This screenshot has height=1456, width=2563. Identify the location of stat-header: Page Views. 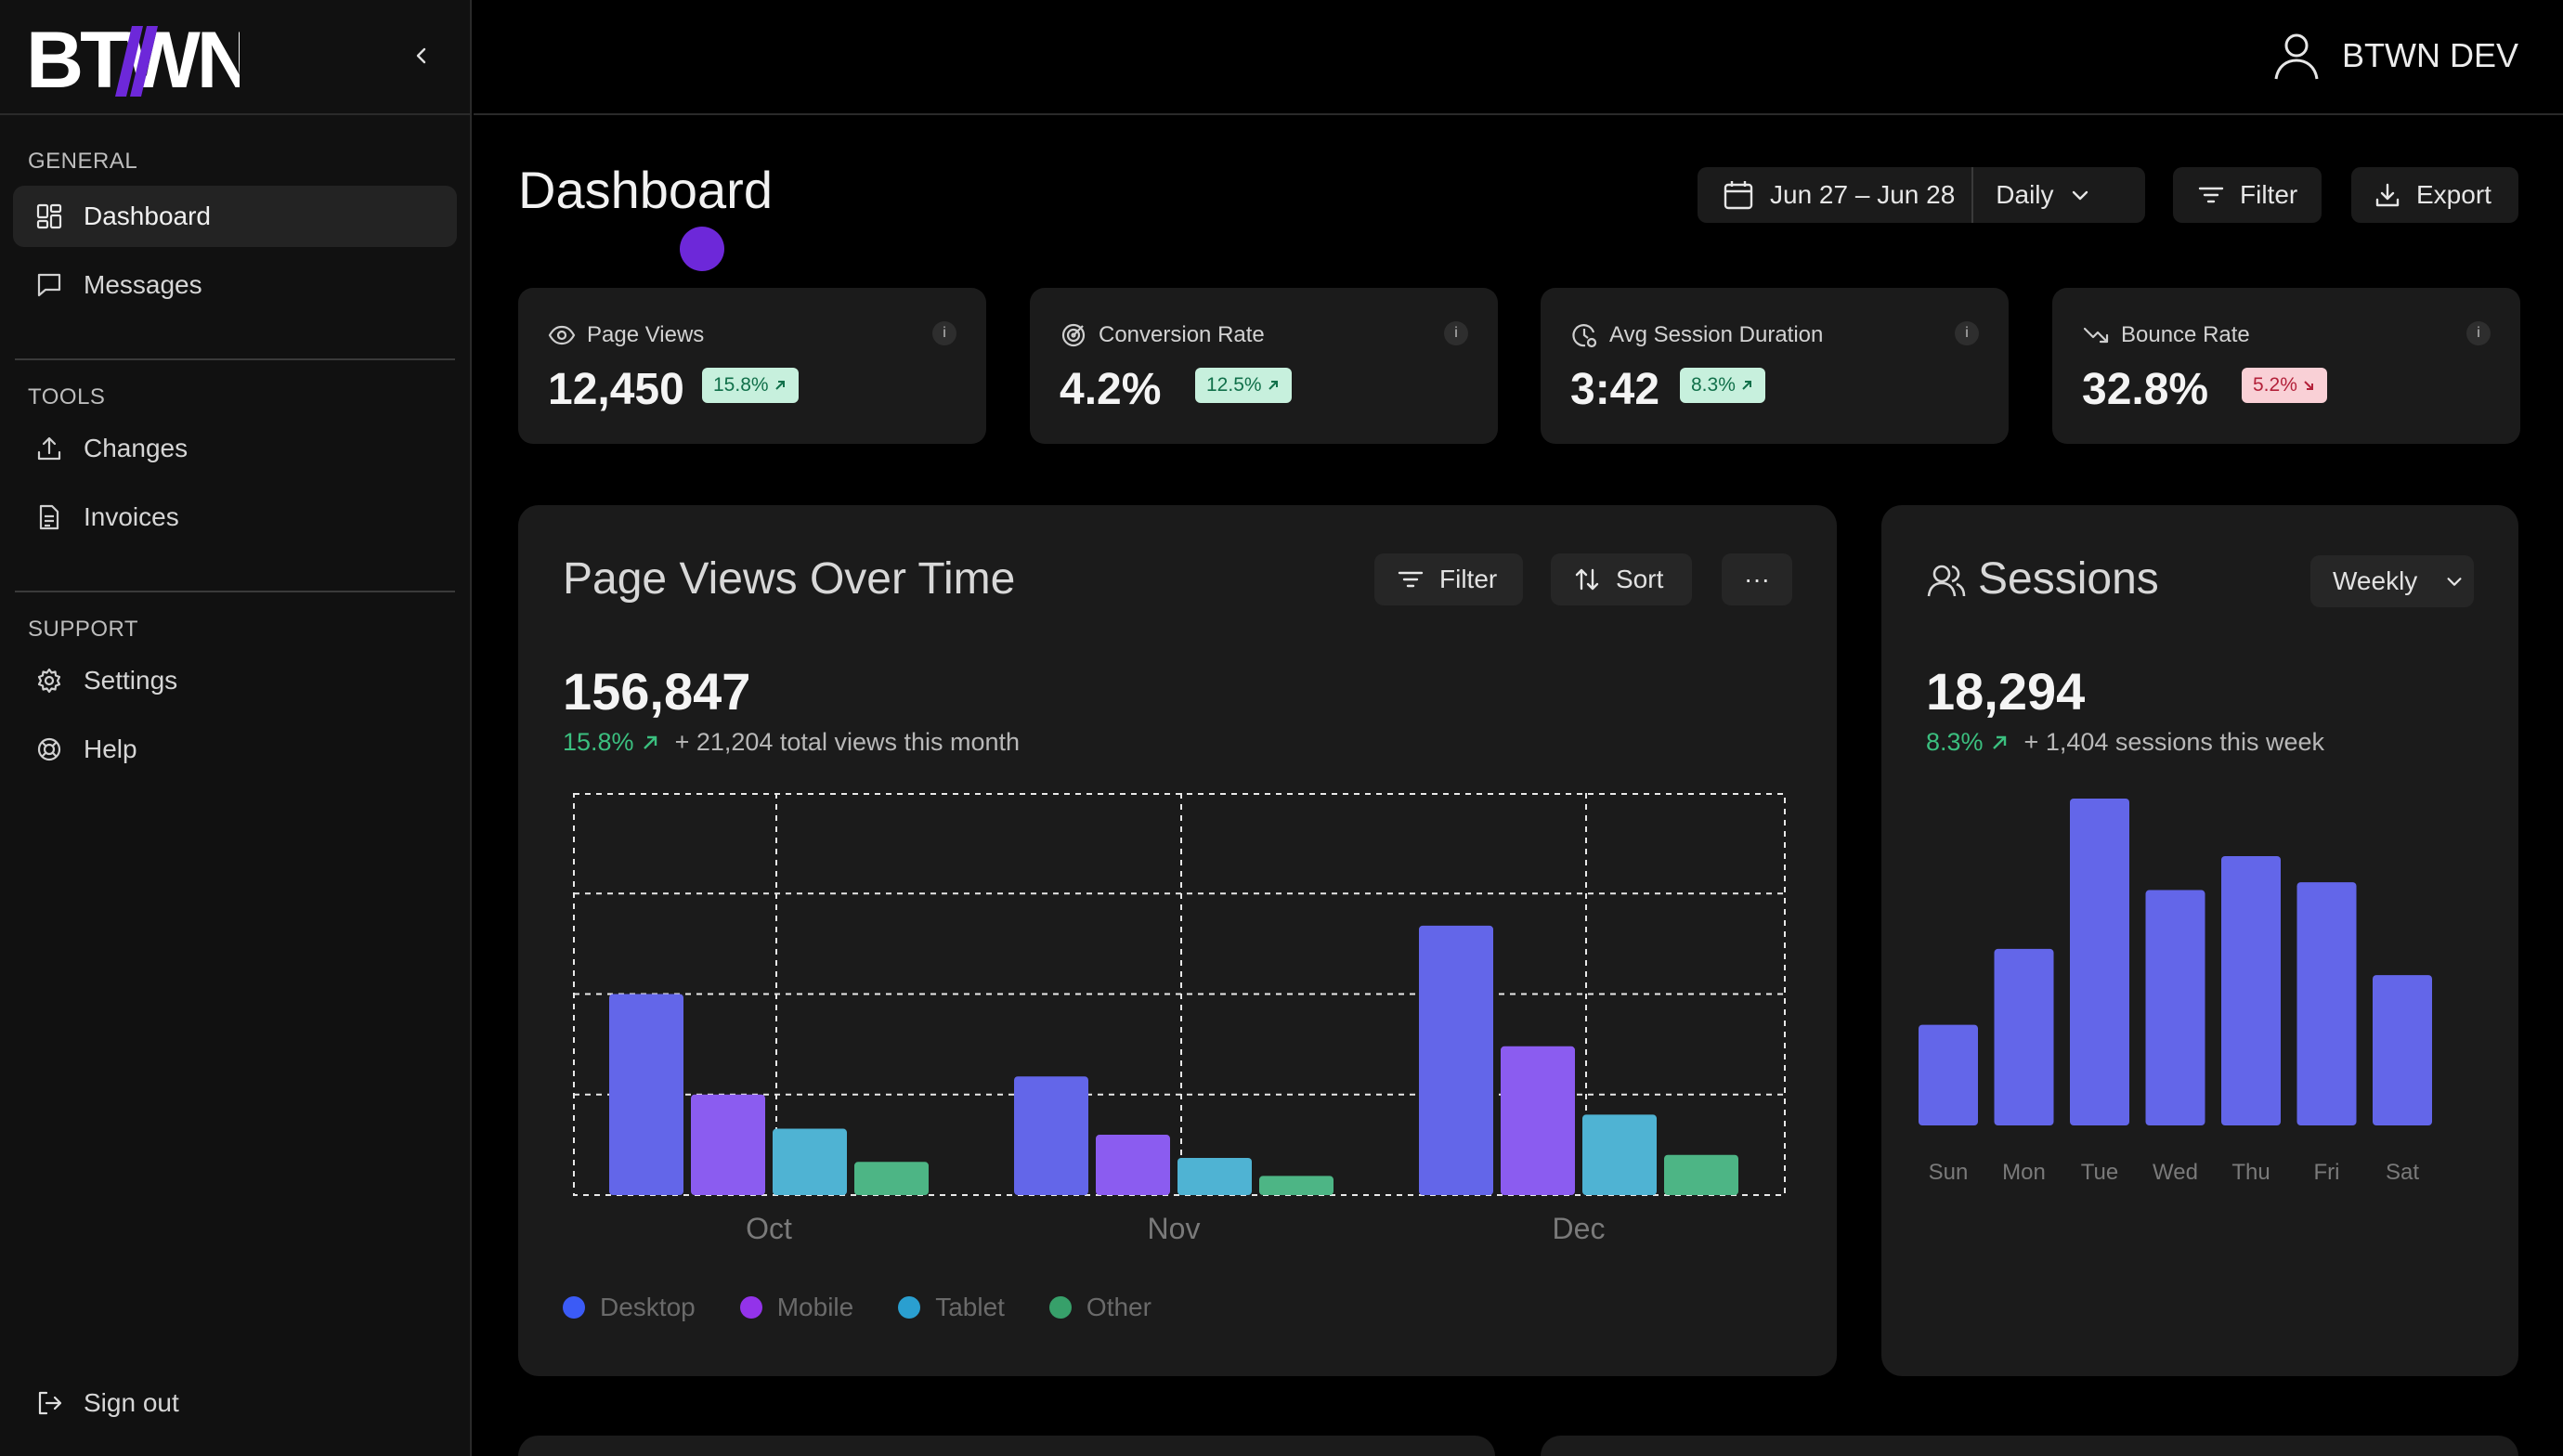
(626, 335).